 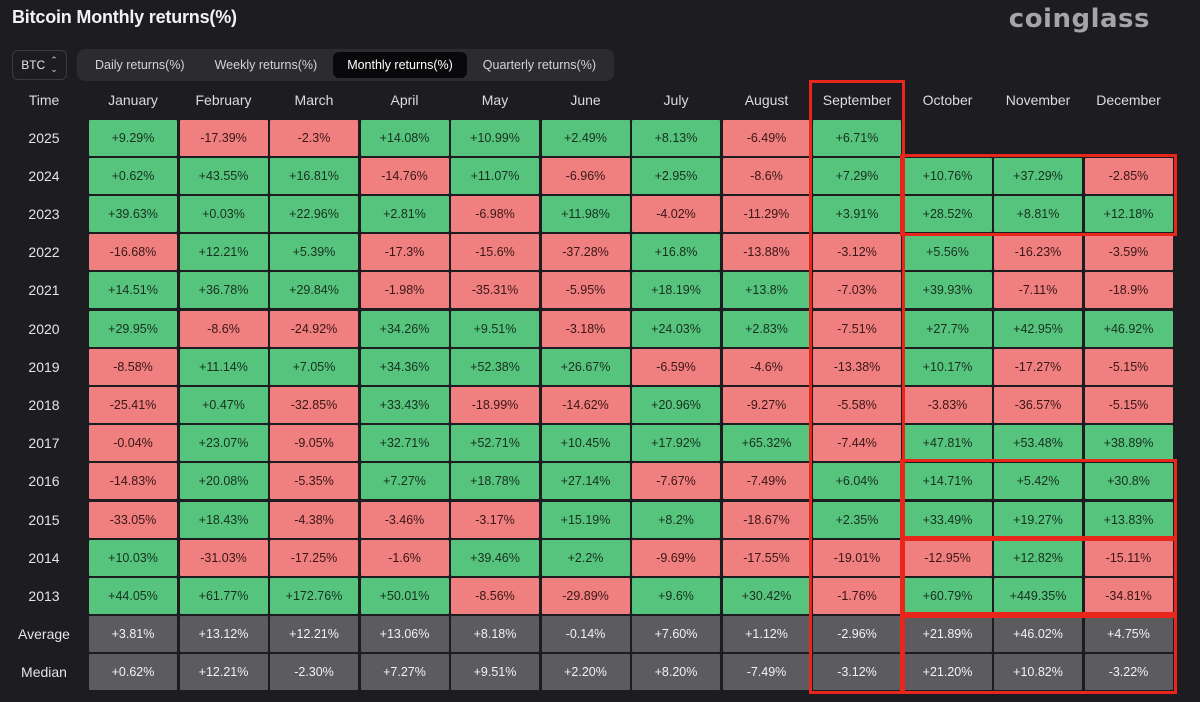 I want to click on table-cell: +8.2%, so click(x=676, y=519).